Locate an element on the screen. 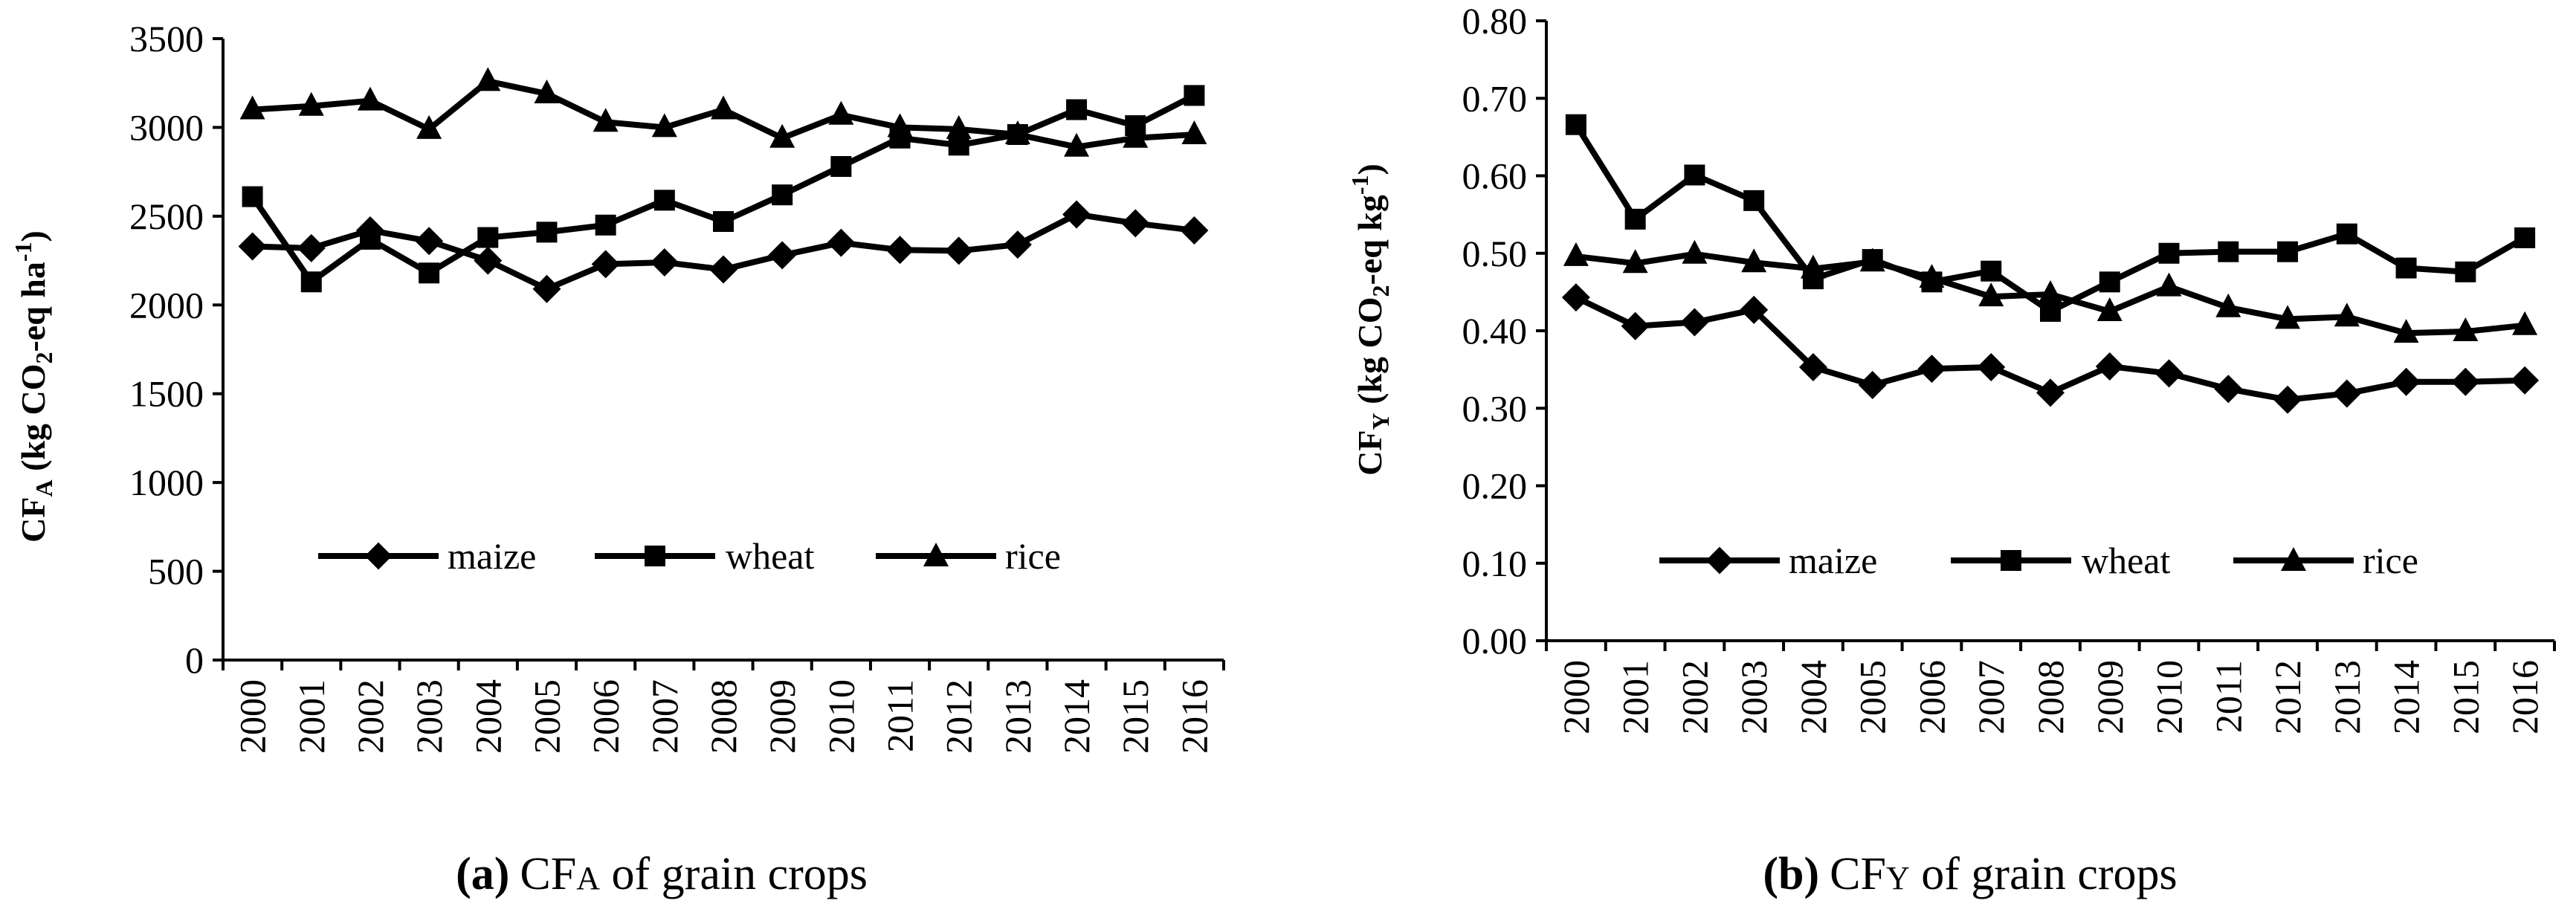  panel-a-legend-item-rice: rice is located at coordinates (968, 556).